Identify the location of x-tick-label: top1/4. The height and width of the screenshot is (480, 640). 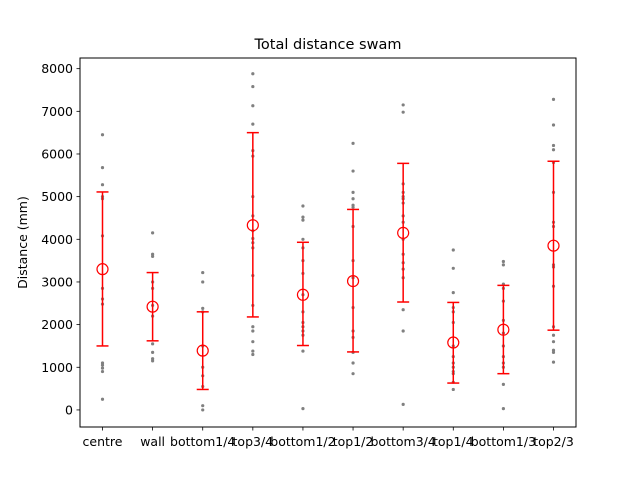
(453, 441).